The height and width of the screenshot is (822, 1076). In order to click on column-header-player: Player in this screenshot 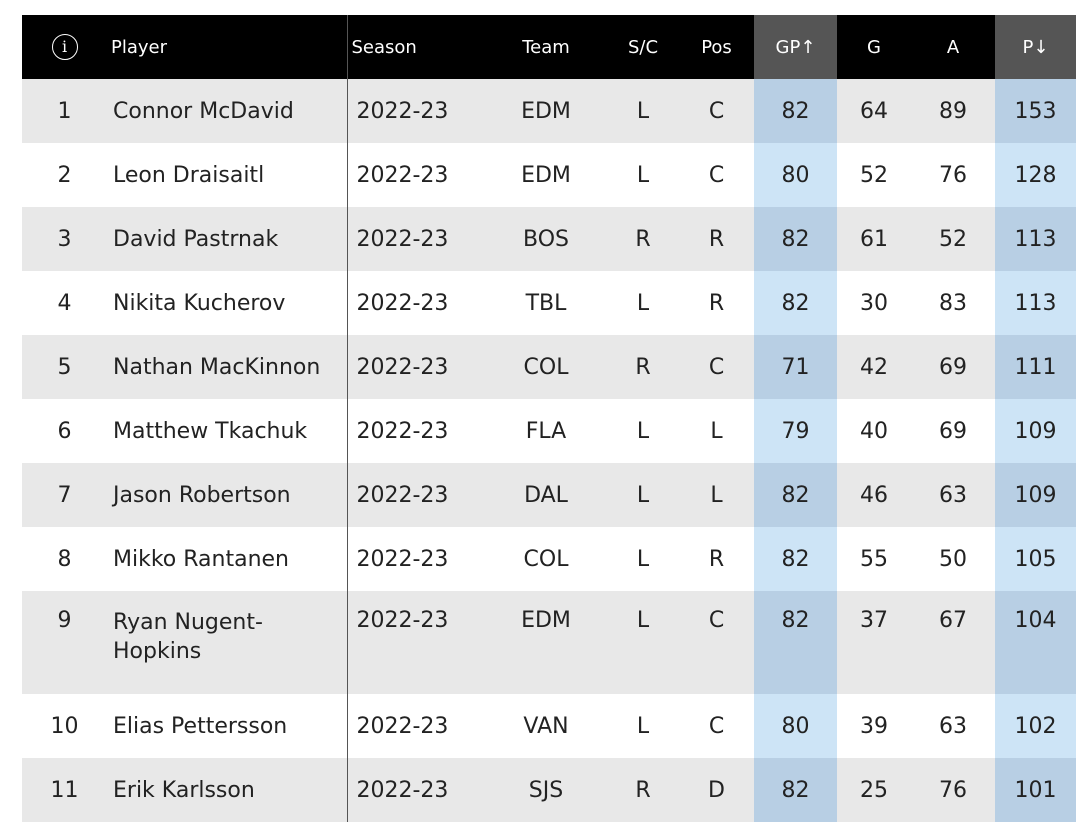, I will do `click(227, 47)`.